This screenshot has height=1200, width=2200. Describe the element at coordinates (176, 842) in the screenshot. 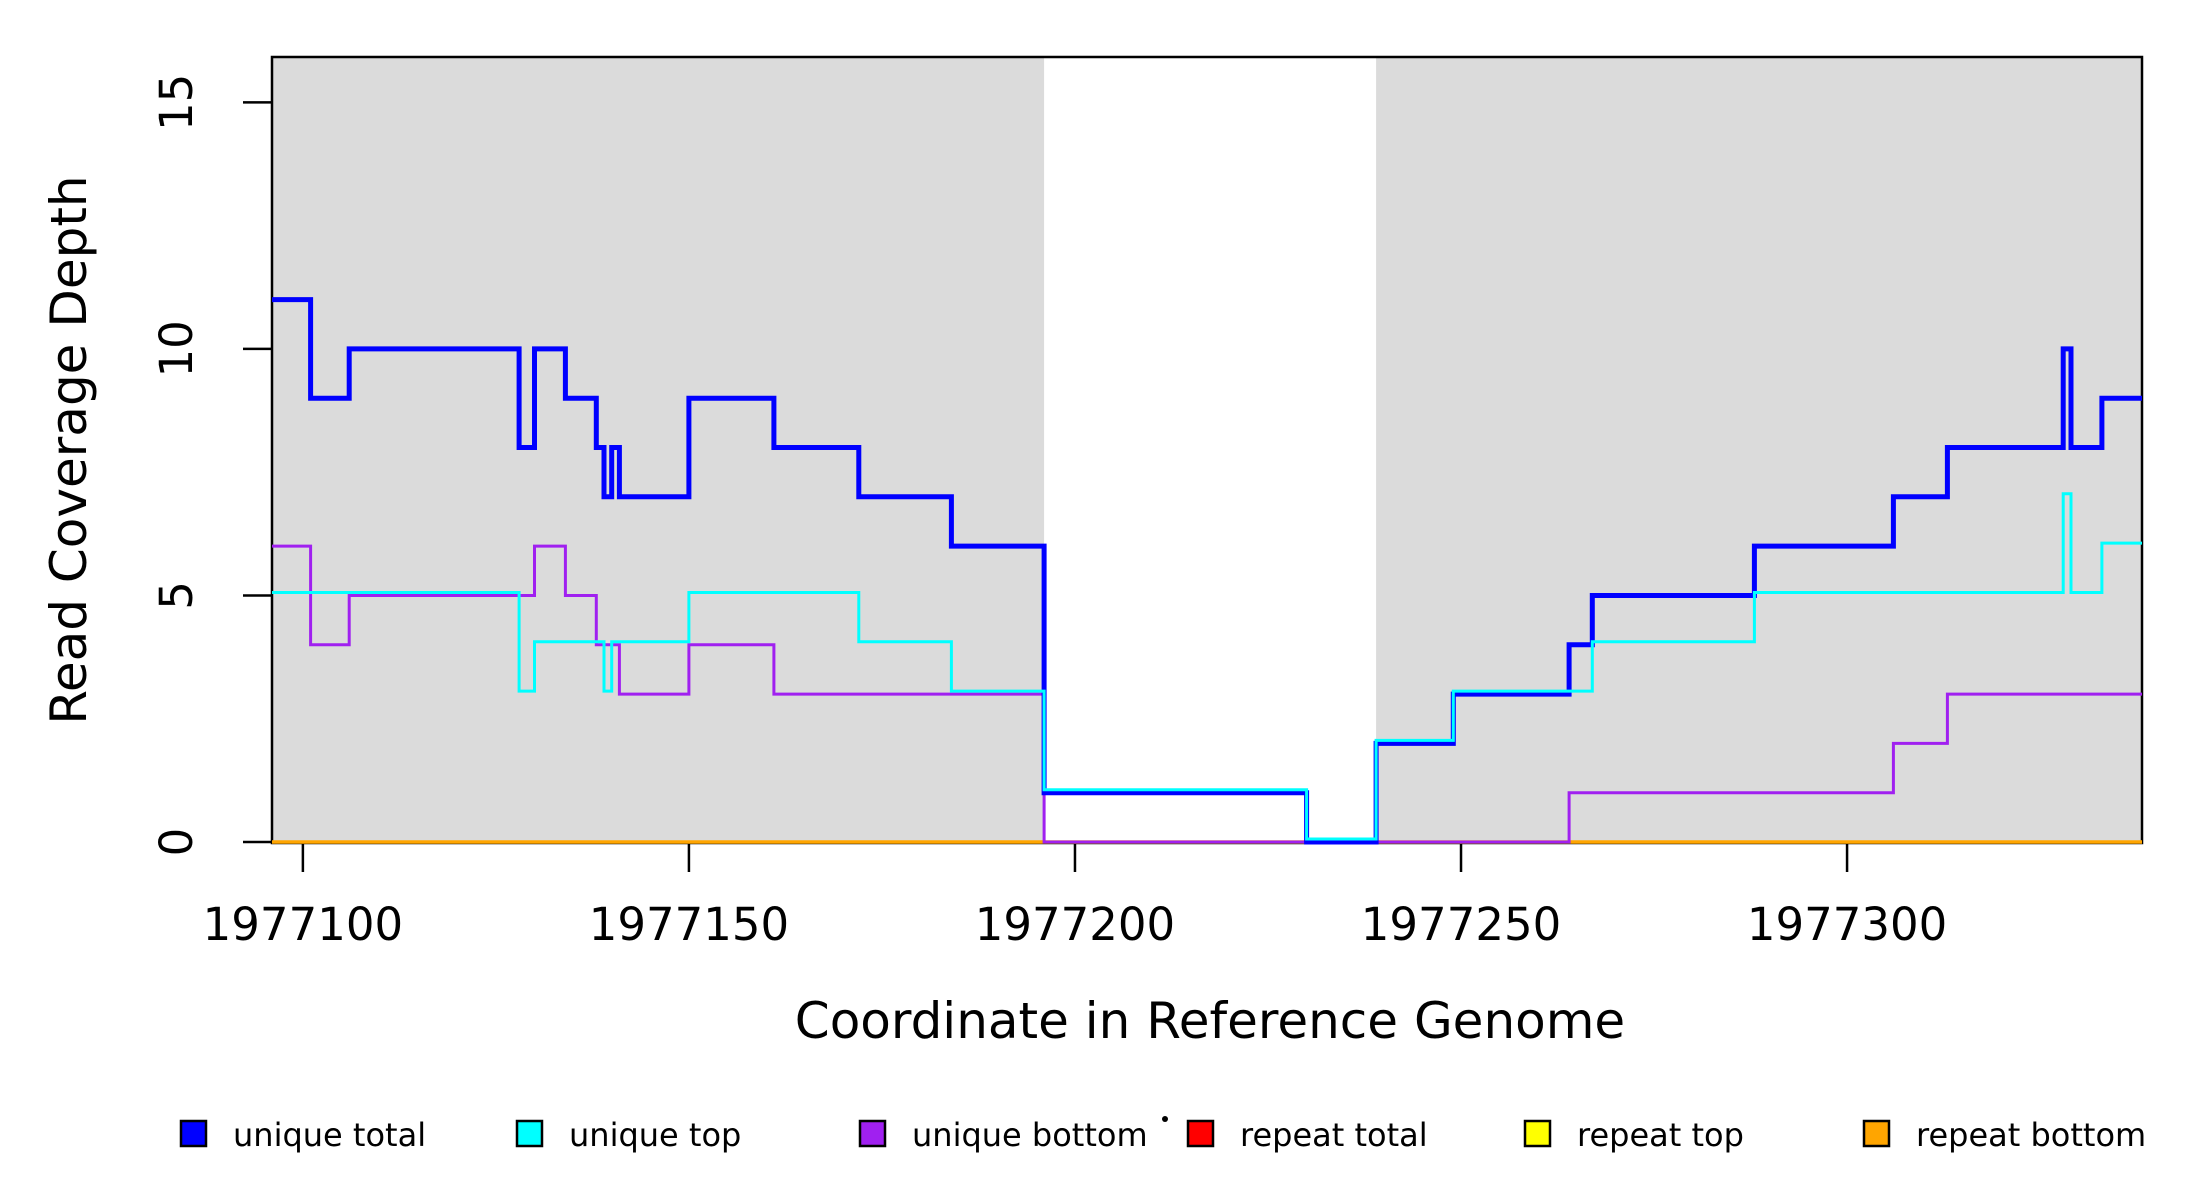

I see `y-axis-tick-label: 0` at that location.